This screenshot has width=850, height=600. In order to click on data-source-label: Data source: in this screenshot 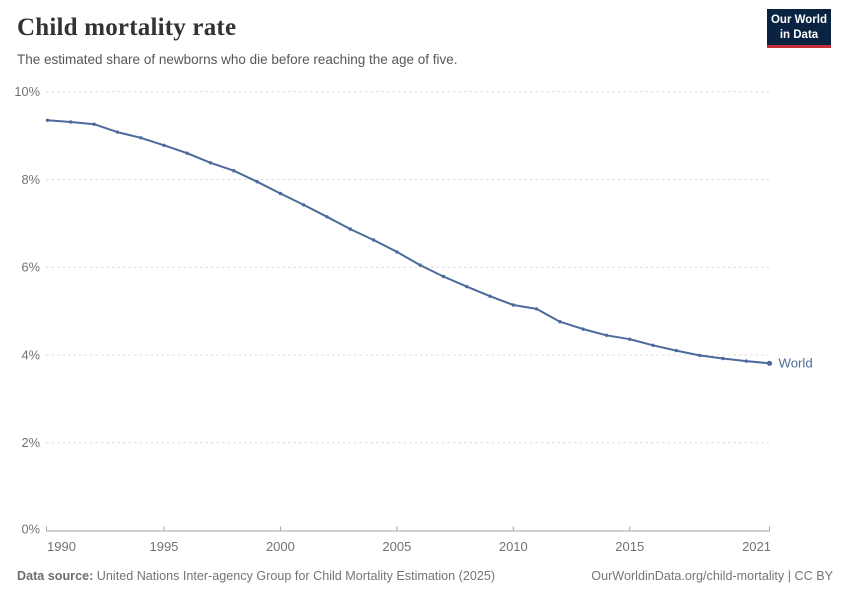, I will do `click(55, 576)`.